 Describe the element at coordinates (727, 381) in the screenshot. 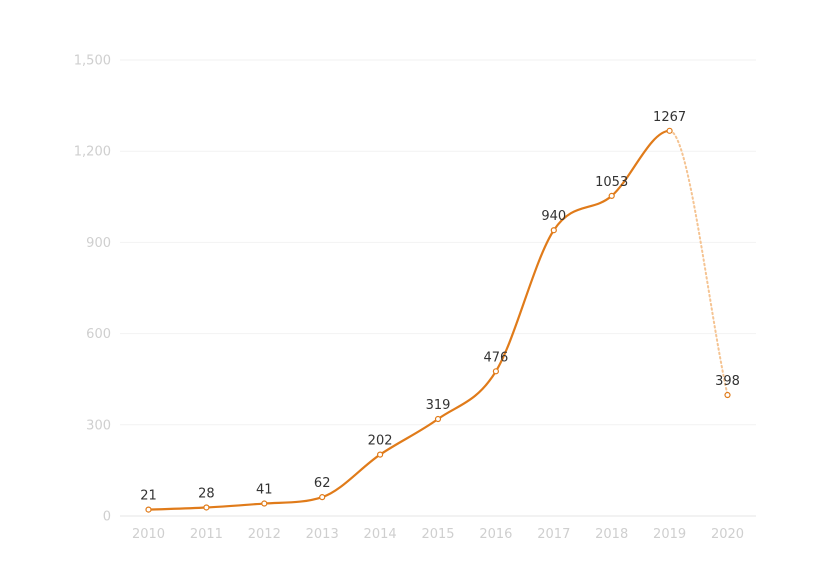

I see `data-label-2020: 398` at that location.